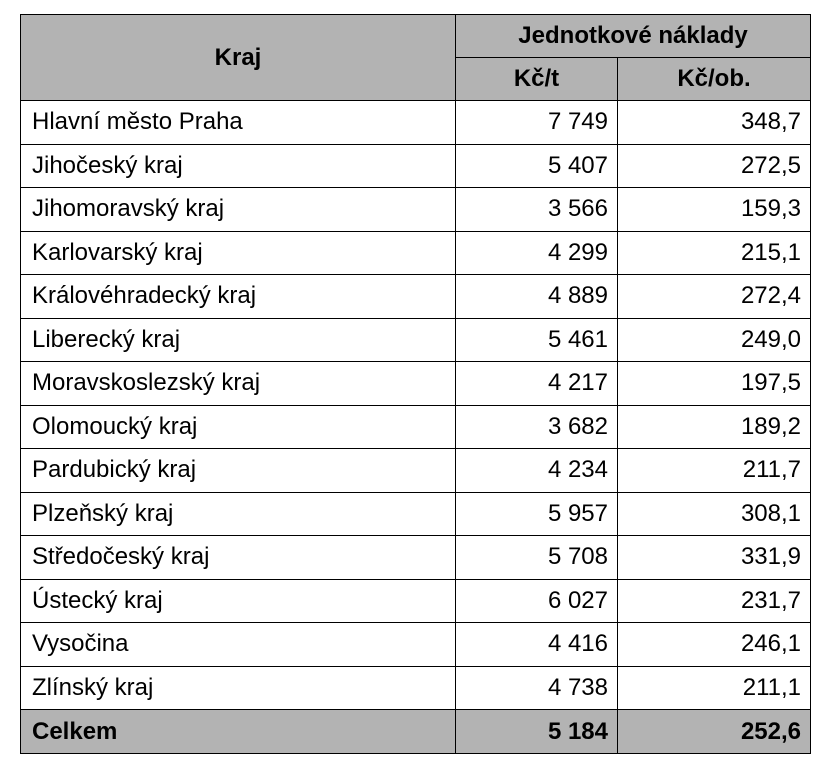 The width and height of the screenshot is (830, 768). I want to click on table-row: Plzeňský kraj 5 957 308,1, so click(416, 513).